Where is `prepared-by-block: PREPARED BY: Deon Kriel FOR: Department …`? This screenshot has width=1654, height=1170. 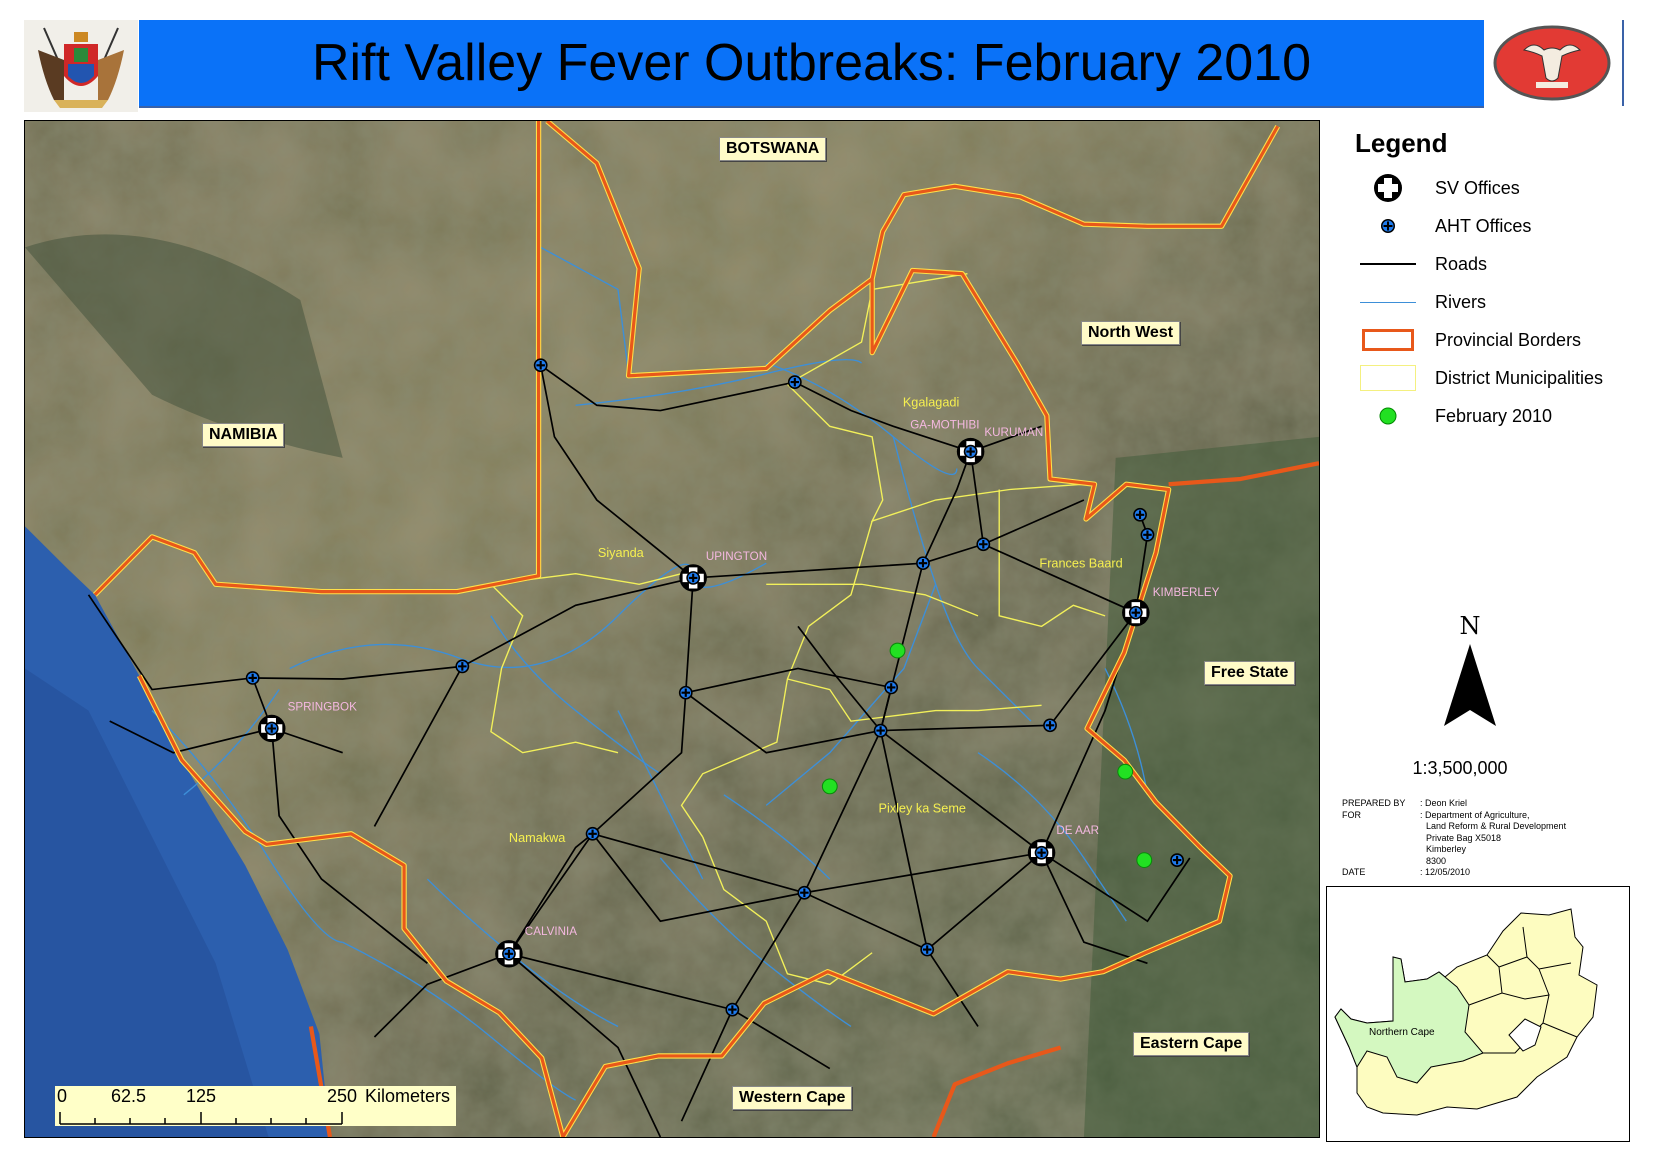
prepared-by-block: PREPARED BY: Deon Kriel FOR: Department … is located at coordinates (1454, 838).